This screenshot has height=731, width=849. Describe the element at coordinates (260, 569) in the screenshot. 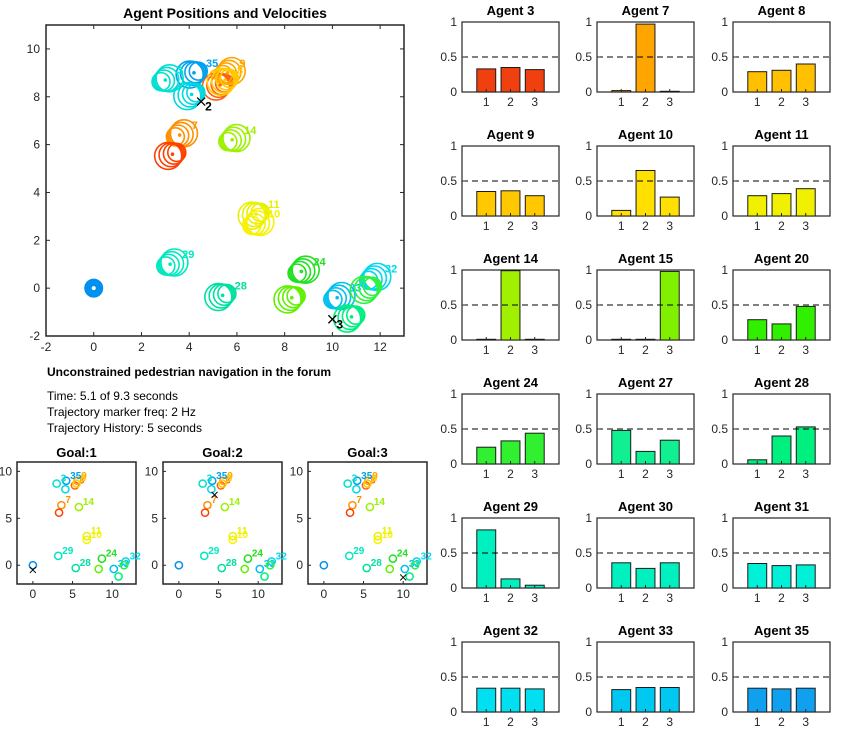

I see `agent-33-mini-marker` at that location.